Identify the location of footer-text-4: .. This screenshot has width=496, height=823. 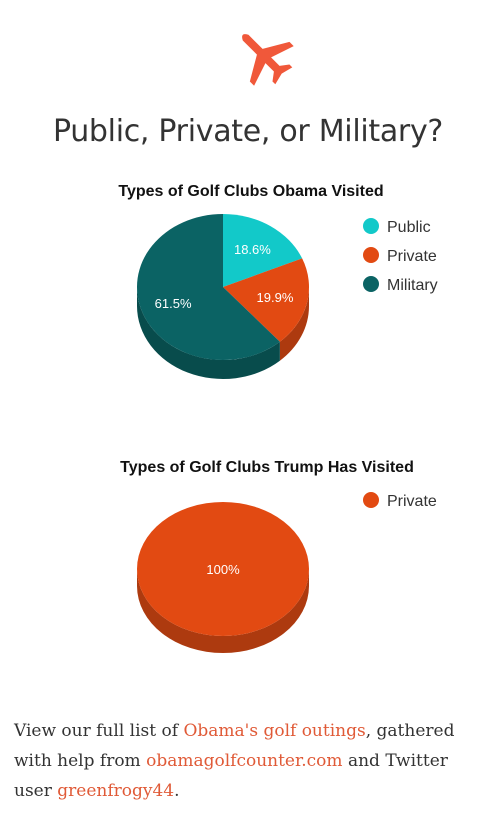
(177, 791).